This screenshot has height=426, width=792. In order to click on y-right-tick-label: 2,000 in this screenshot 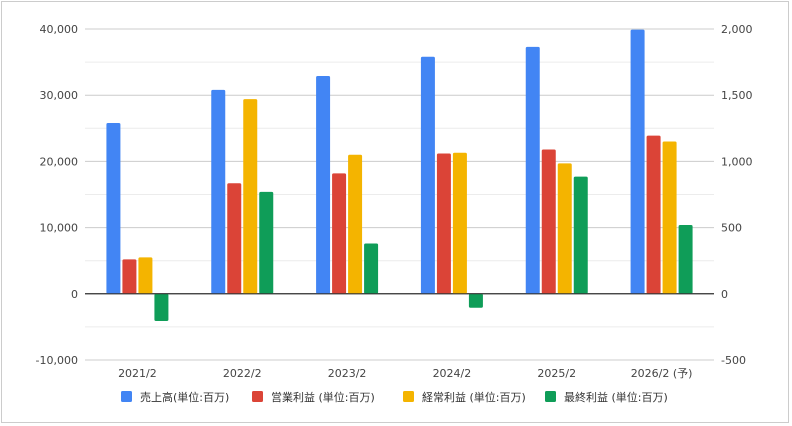, I will do `click(737, 29)`.